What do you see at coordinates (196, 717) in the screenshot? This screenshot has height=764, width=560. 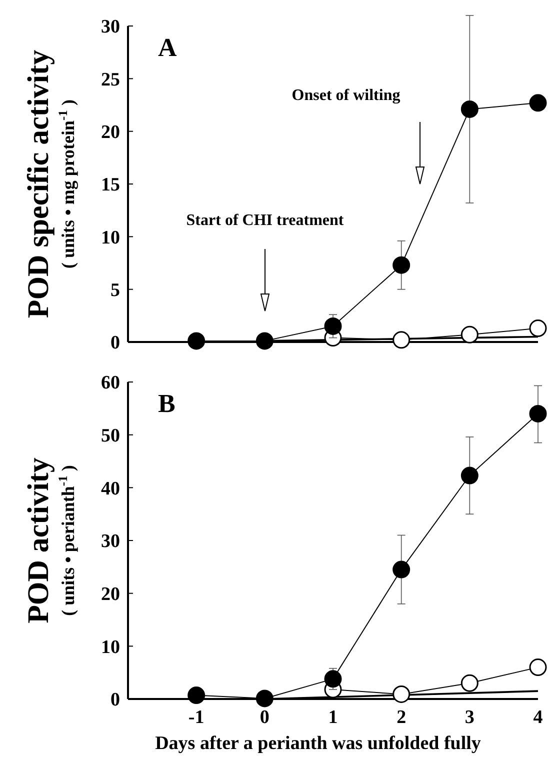 I see `x-tick-label: -1` at bounding box center [196, 717].